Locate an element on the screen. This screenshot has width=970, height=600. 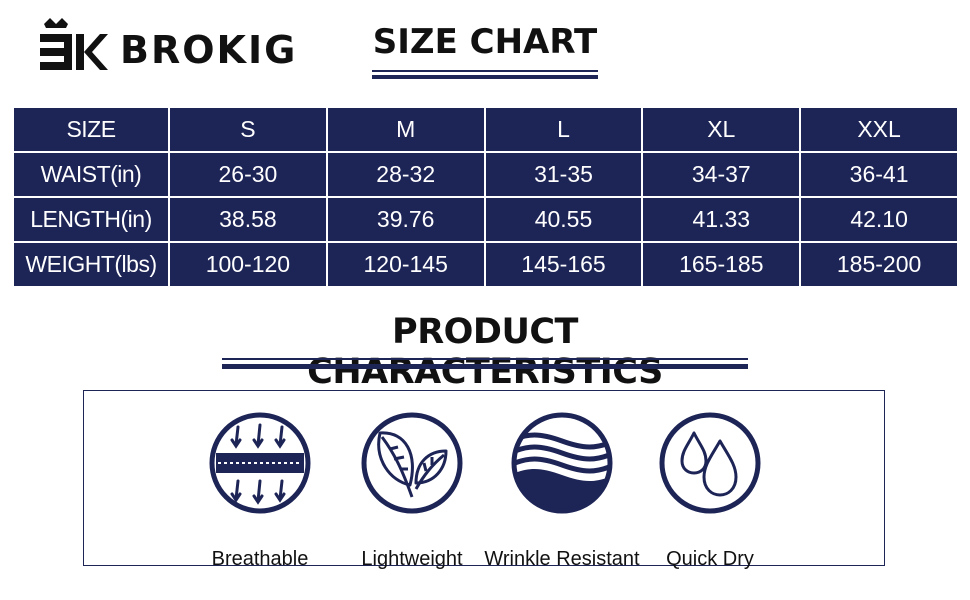
feature-label: Wrinkle Resistant is located at coordinates (562, 559).